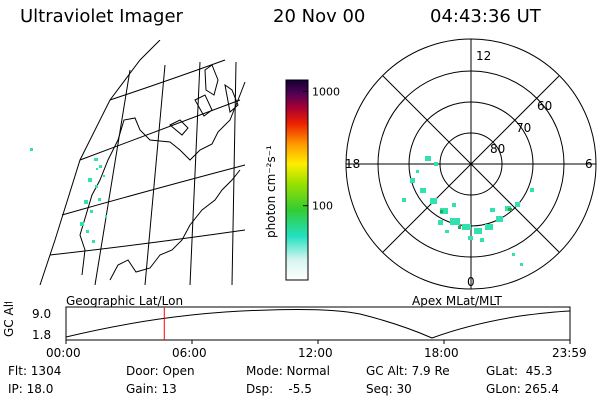 The width and height of the screenshot is (600, 400). I want to click on geo-panel-label: Geographic Lat/Lon, so click(125, 301).